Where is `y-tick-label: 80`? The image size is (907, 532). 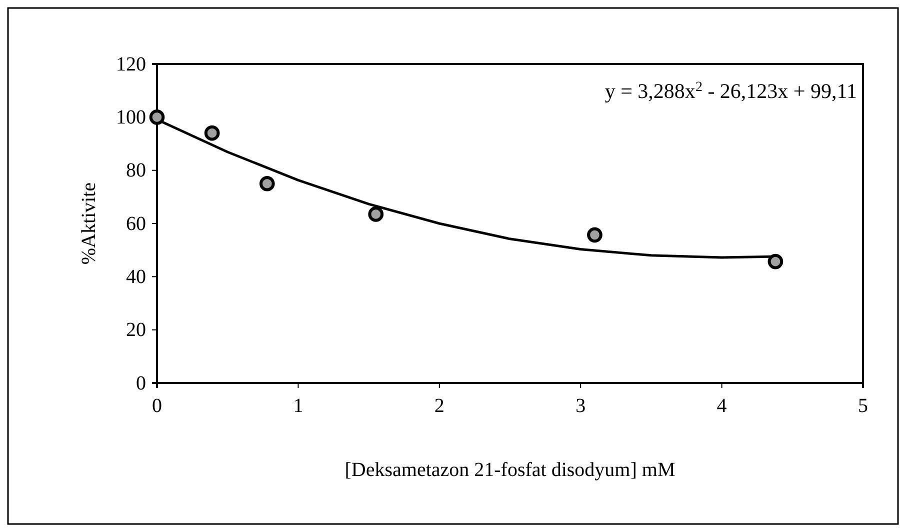 y-tick-label: 80 is located at coordinates (136, 171).